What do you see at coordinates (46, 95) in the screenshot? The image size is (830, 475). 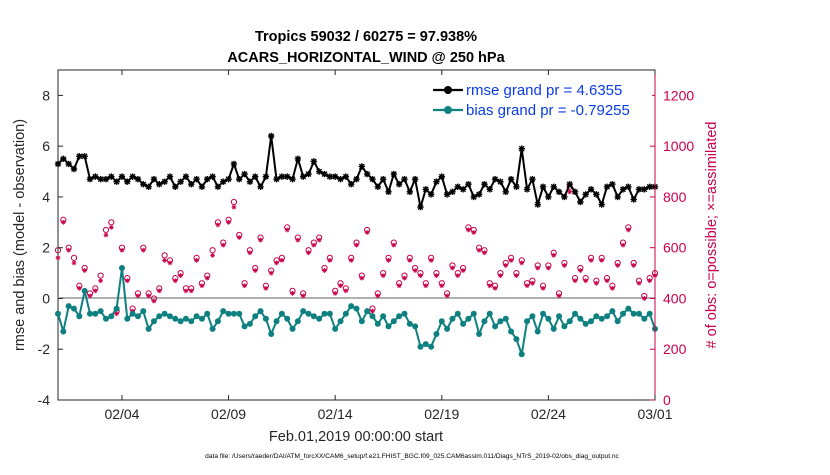 I see `y-tick-label: 8` at bounding box center [46, 95].